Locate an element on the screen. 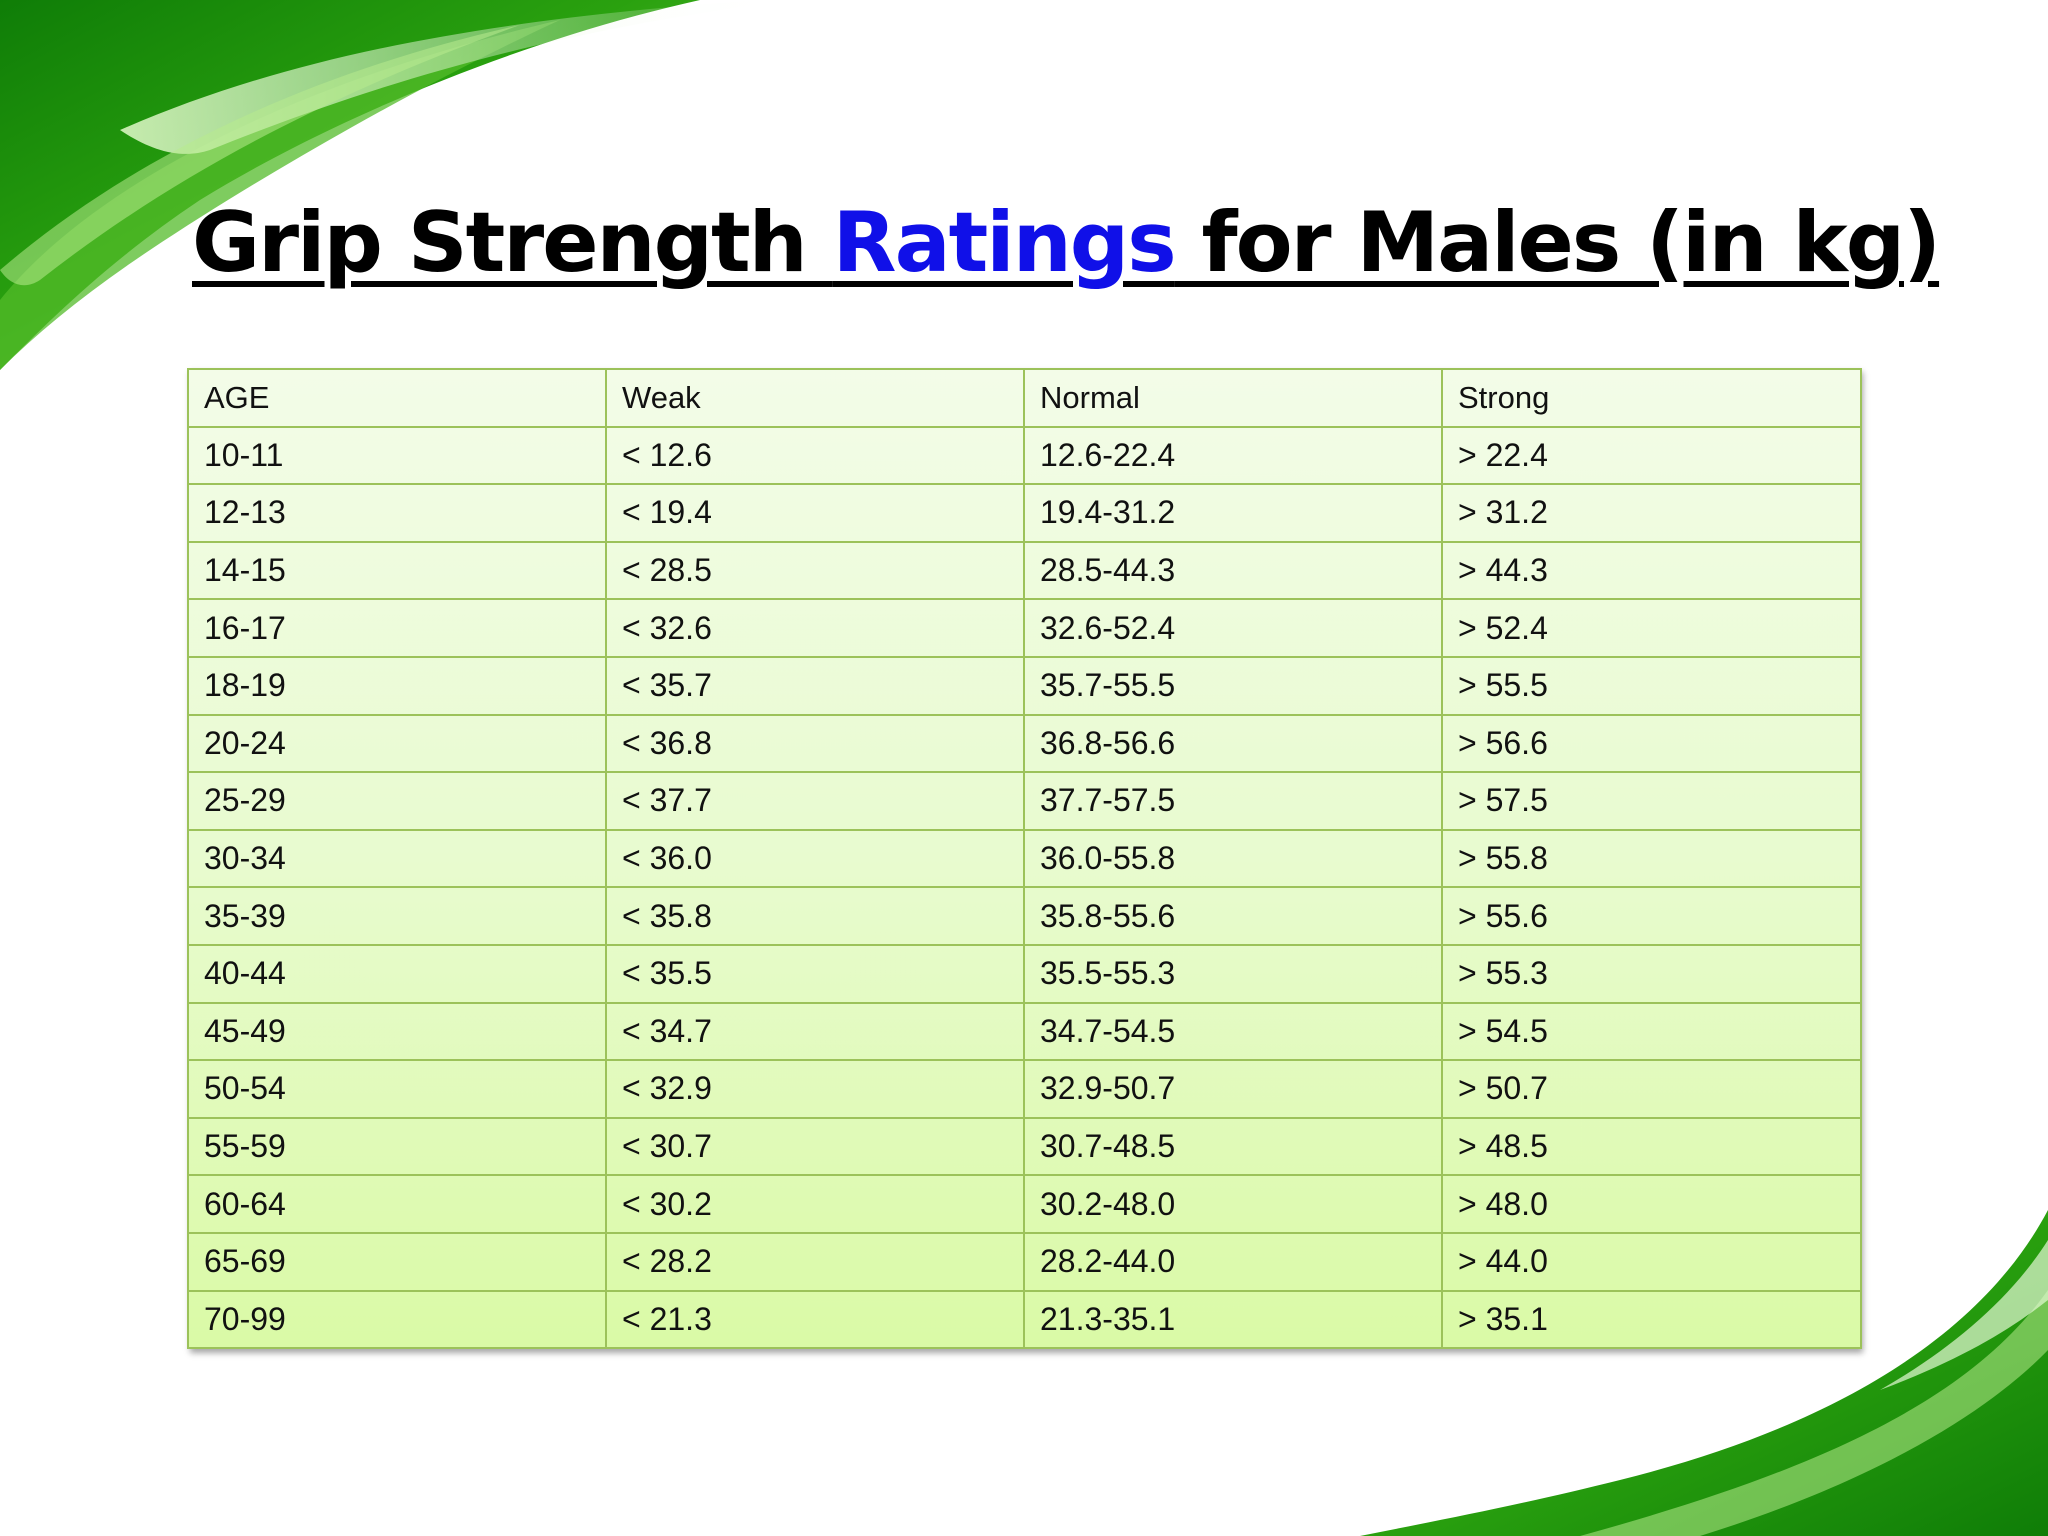  age-cell: 10-11 is located at coordinates (397, 455).